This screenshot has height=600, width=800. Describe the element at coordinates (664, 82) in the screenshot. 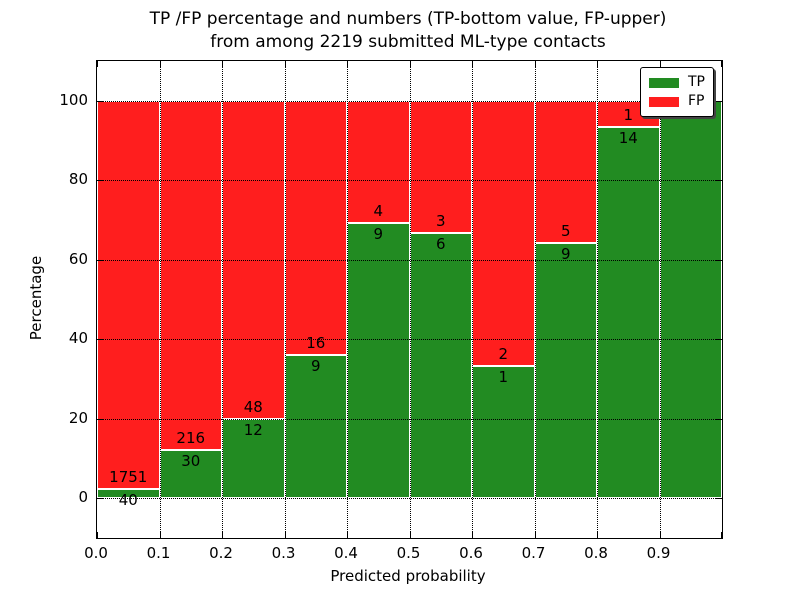

I see `tp-swatch-icon` at that location.